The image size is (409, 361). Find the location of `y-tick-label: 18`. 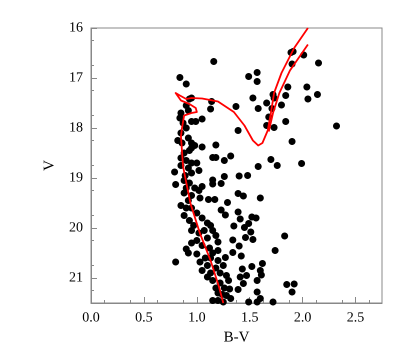

y-tick-label: 18 is located at coordinates (76, 128).